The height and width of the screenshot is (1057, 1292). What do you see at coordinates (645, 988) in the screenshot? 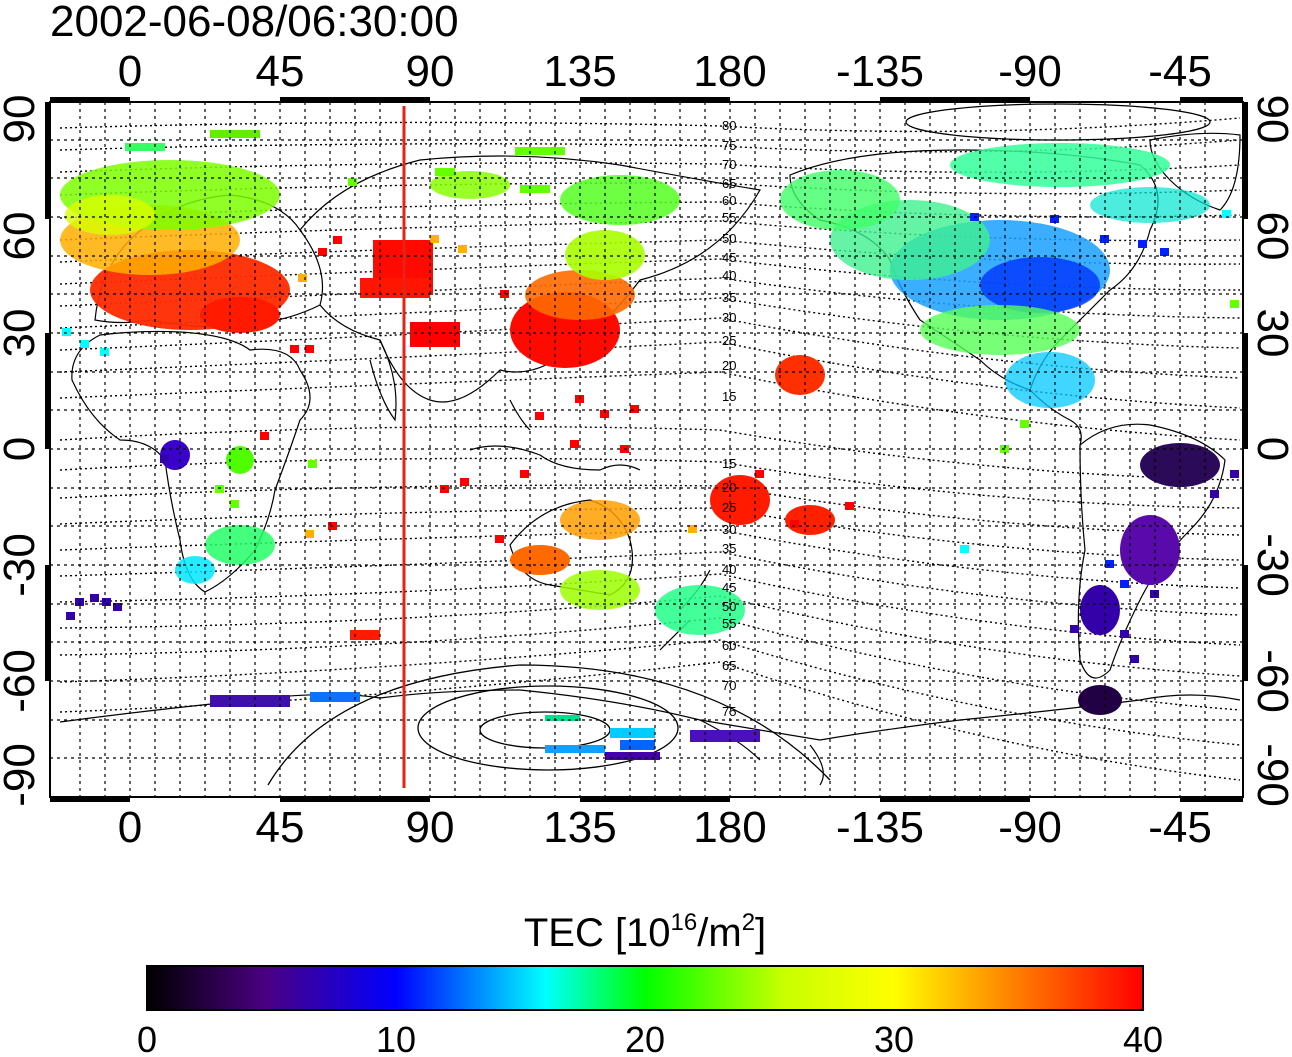
I see `colorbar-gradient` at bounding box center [645, 988].